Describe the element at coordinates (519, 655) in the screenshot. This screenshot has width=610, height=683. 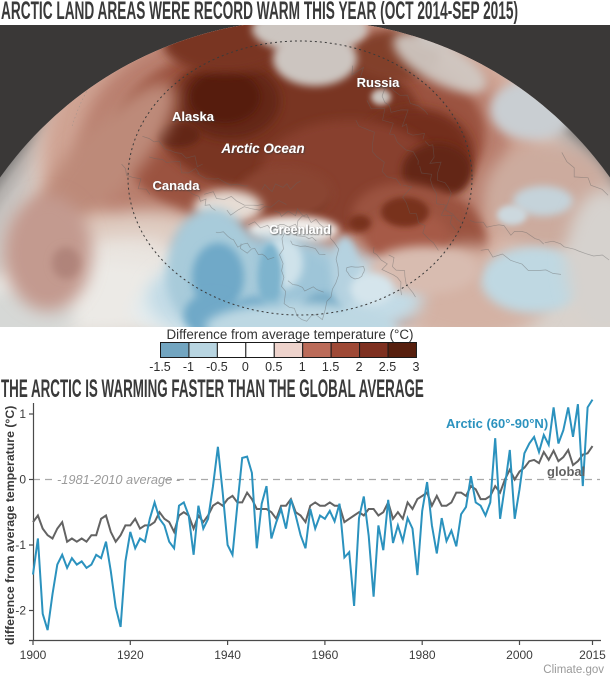
I see `svg-text: 2000` at that location.